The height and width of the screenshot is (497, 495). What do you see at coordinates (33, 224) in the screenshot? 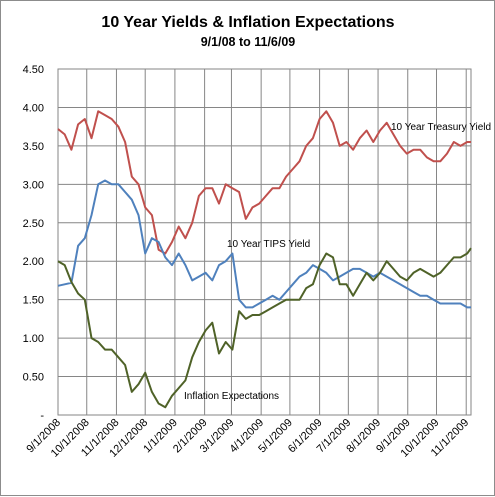
I see `y-tick-label: 2.50` at bounding box center [33, 224].